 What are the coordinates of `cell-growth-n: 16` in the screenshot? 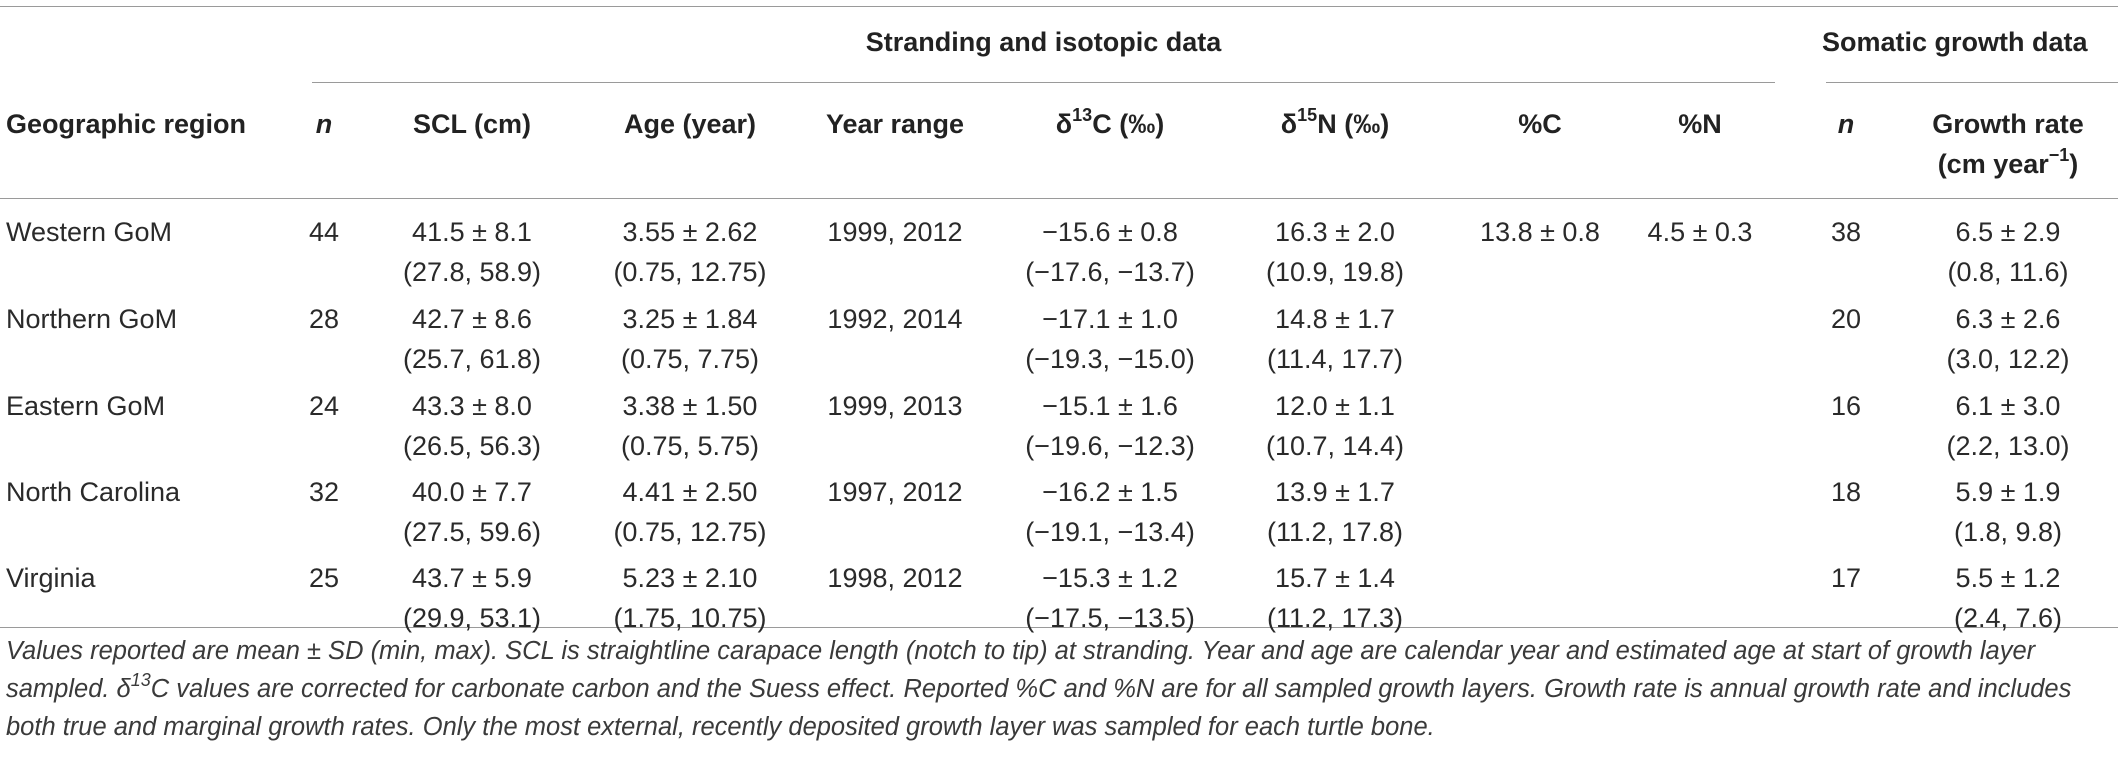 It's located at (1846, 406).